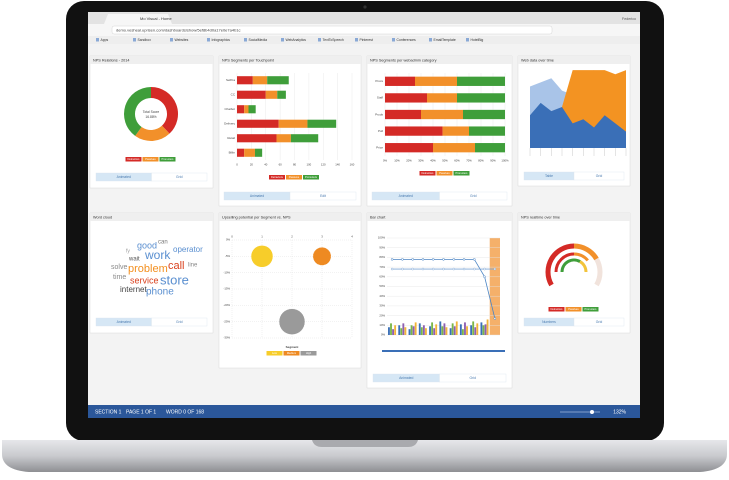 This screenshot has width=729, height=480. I want to click on y-tick-label: 0%, so click(383, 335).